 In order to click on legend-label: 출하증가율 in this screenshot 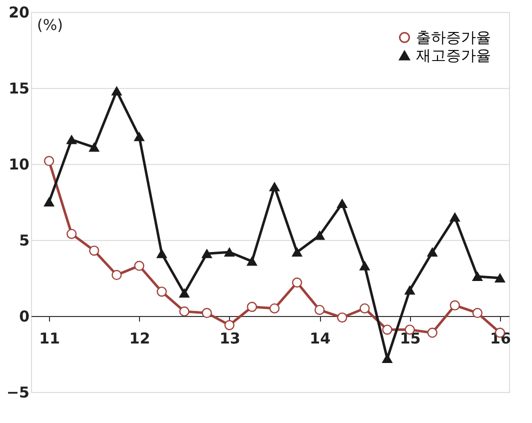, I will do `click(453, 37)`.